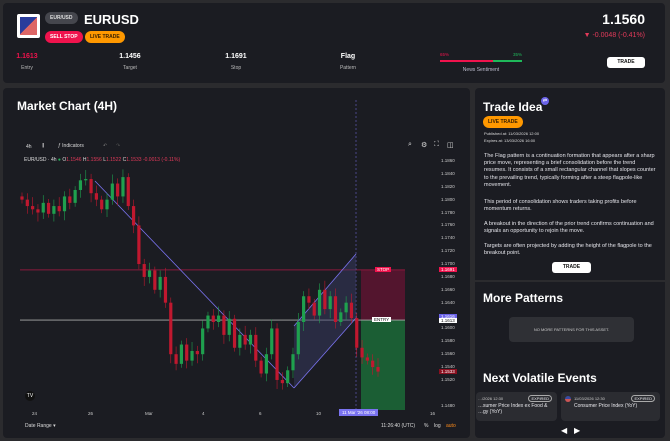 The width and height of the screenshot is (670, 441). I want to click on chart-title: Market Chart (4H), so click(67, 106).